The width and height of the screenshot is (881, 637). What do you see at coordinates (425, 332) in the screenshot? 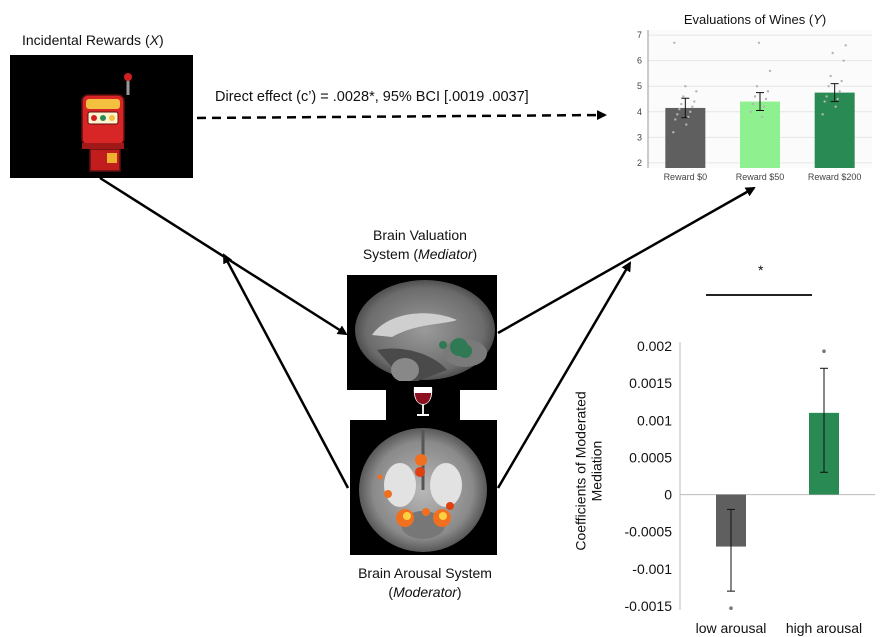
I see `brain-sagittal-scan` at bounding box center [425, 332].